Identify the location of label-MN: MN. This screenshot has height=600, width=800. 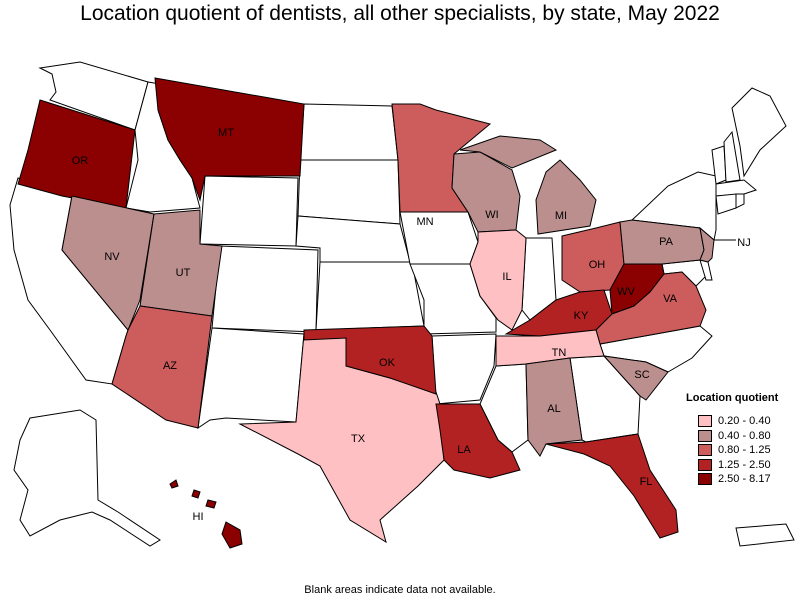
(424, 222).